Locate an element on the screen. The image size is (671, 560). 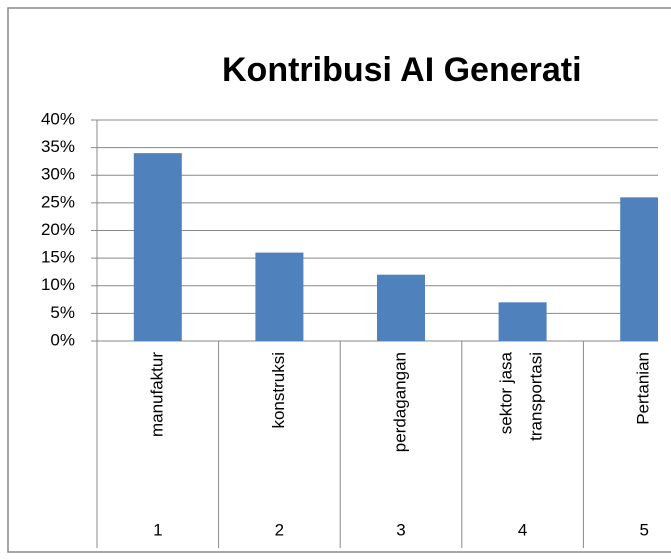
y-tick-label: 10% is located at coordinates (58, 284).